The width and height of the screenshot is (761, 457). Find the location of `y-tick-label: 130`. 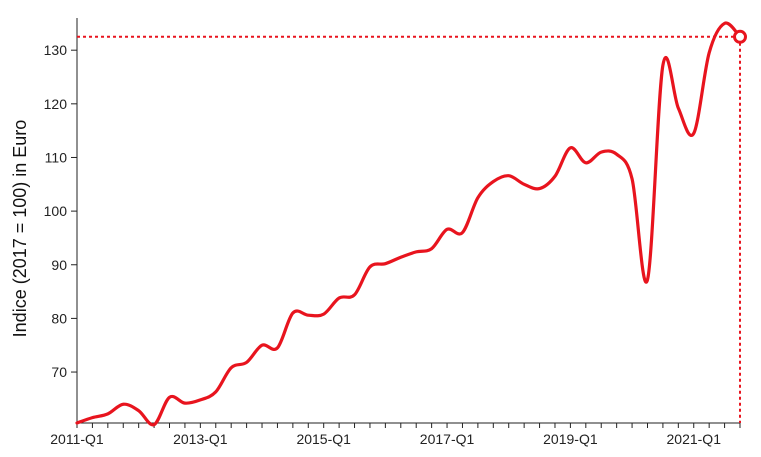

y-tick-label: 130 is located at coordinates (56, 50).